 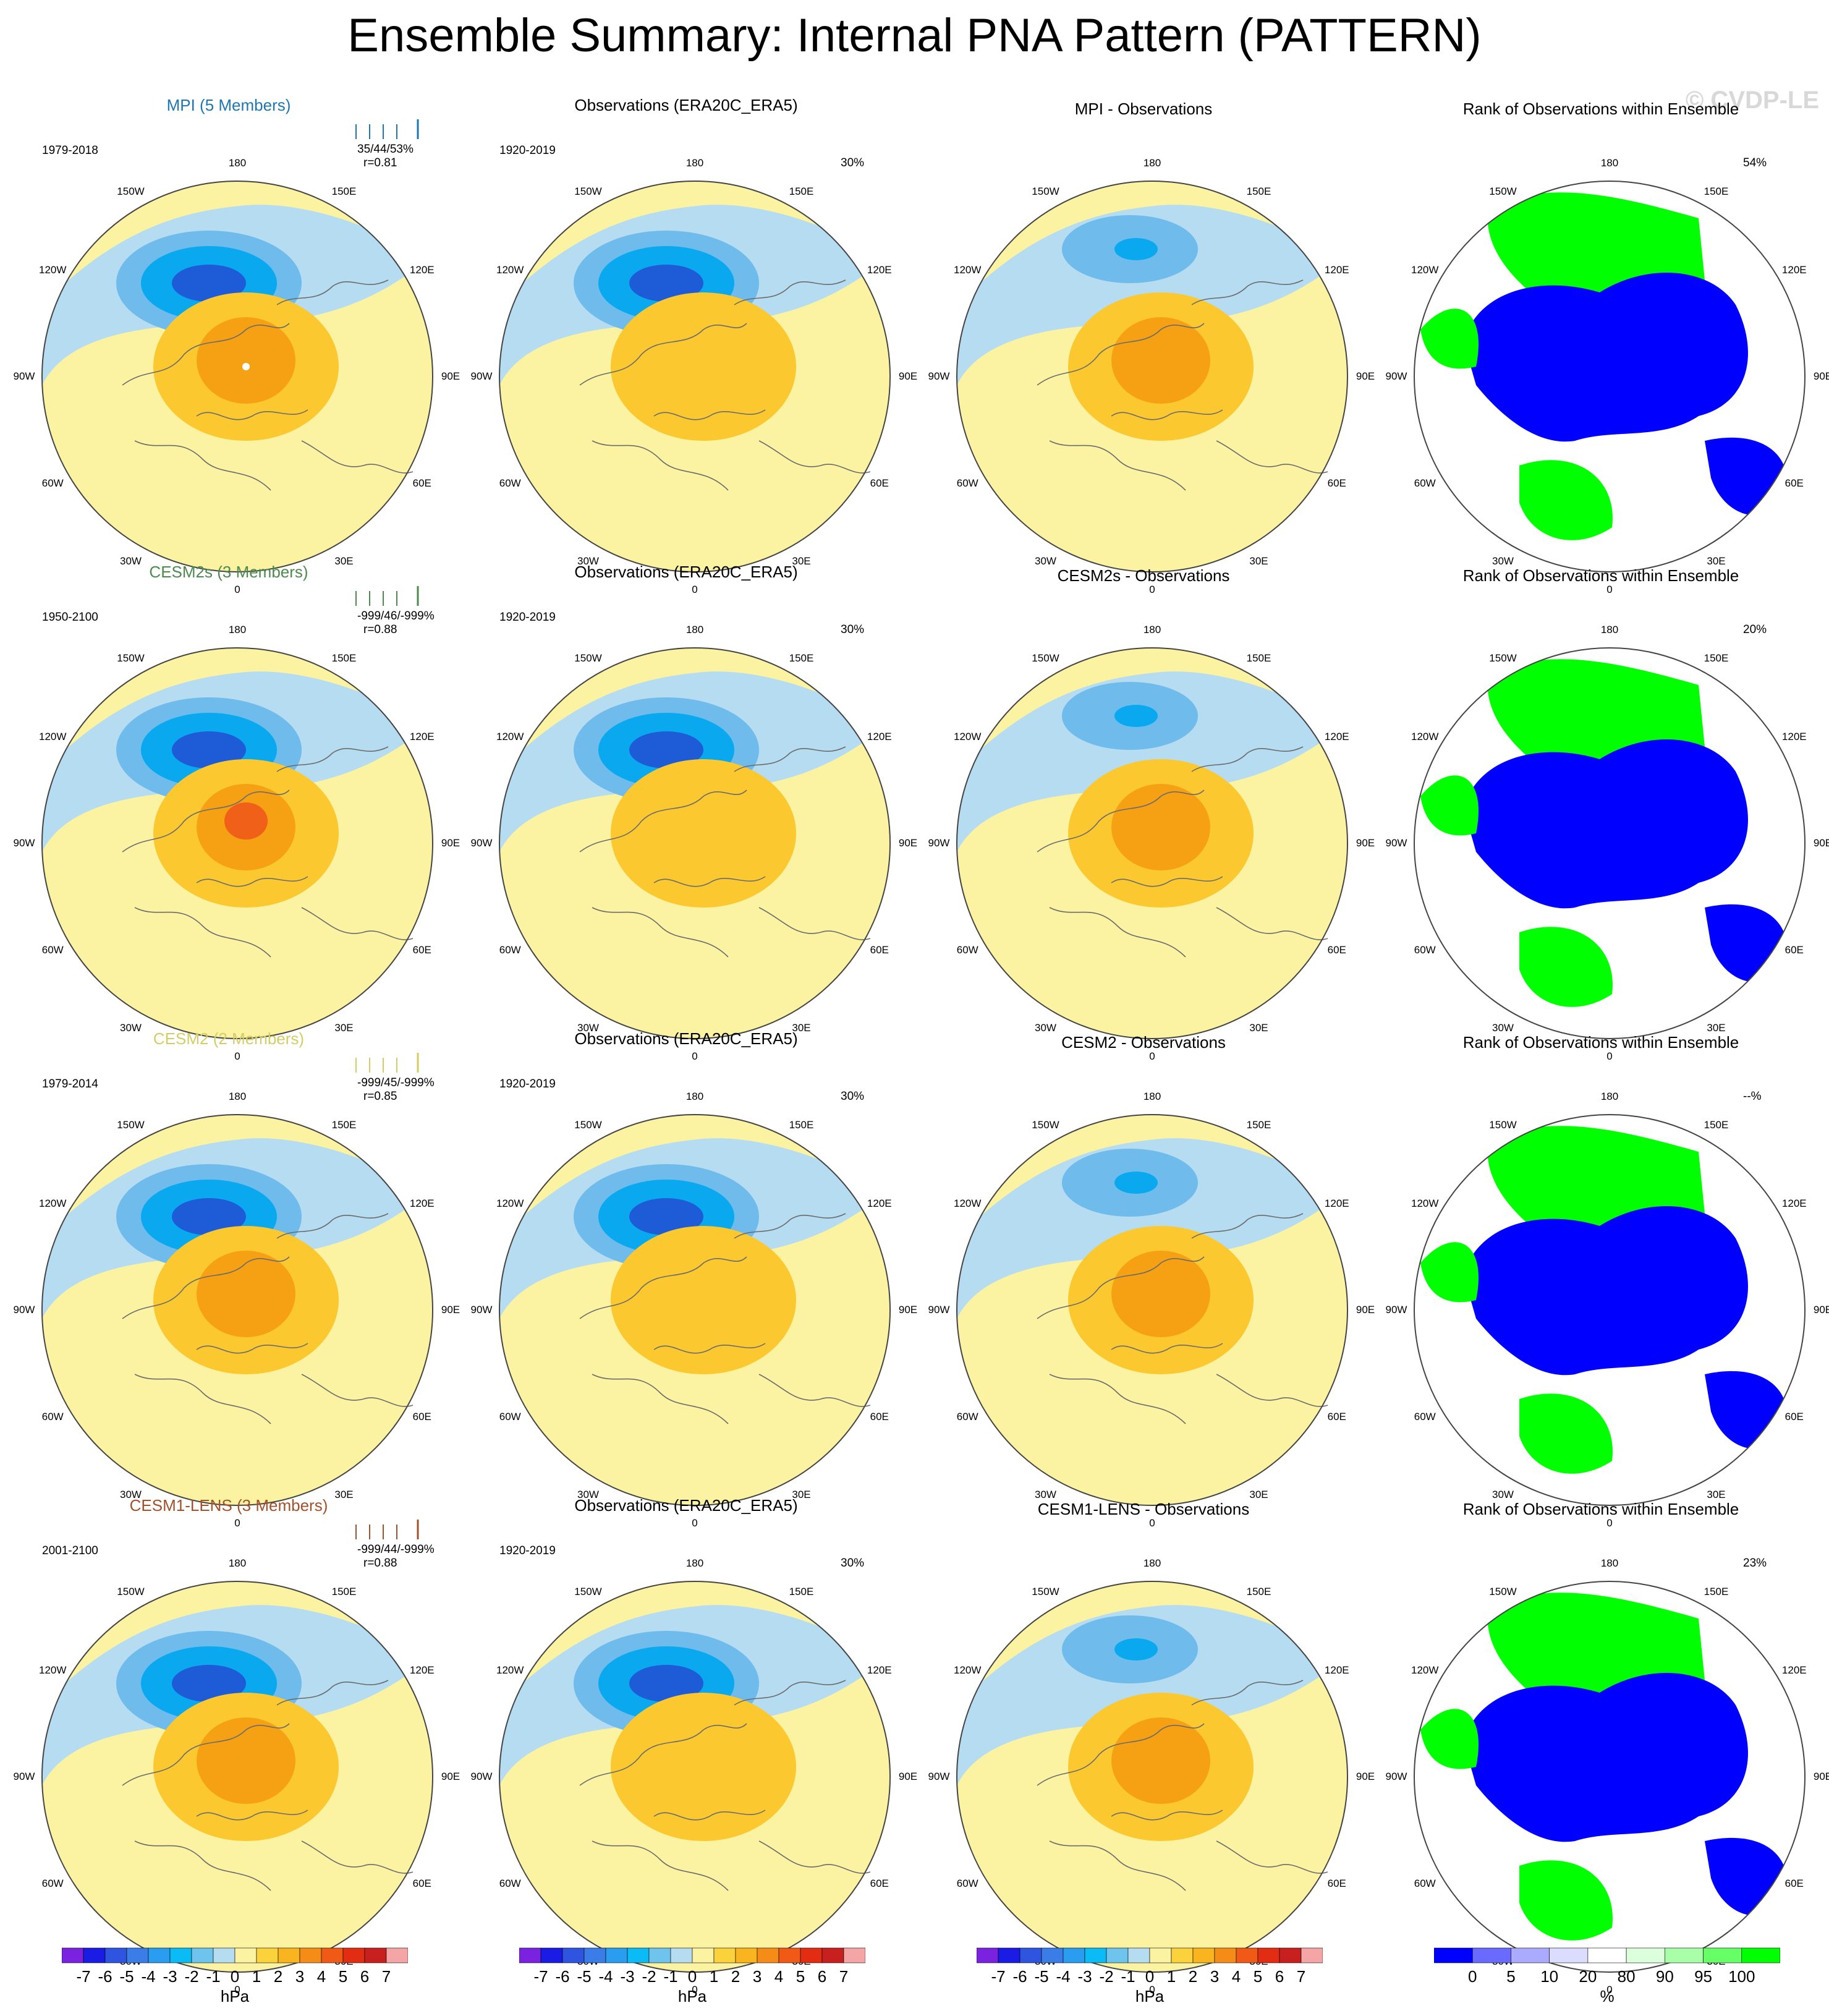 I want to click on copyright-watermark: © CVDP-LE, so click(x=1752, y=100).